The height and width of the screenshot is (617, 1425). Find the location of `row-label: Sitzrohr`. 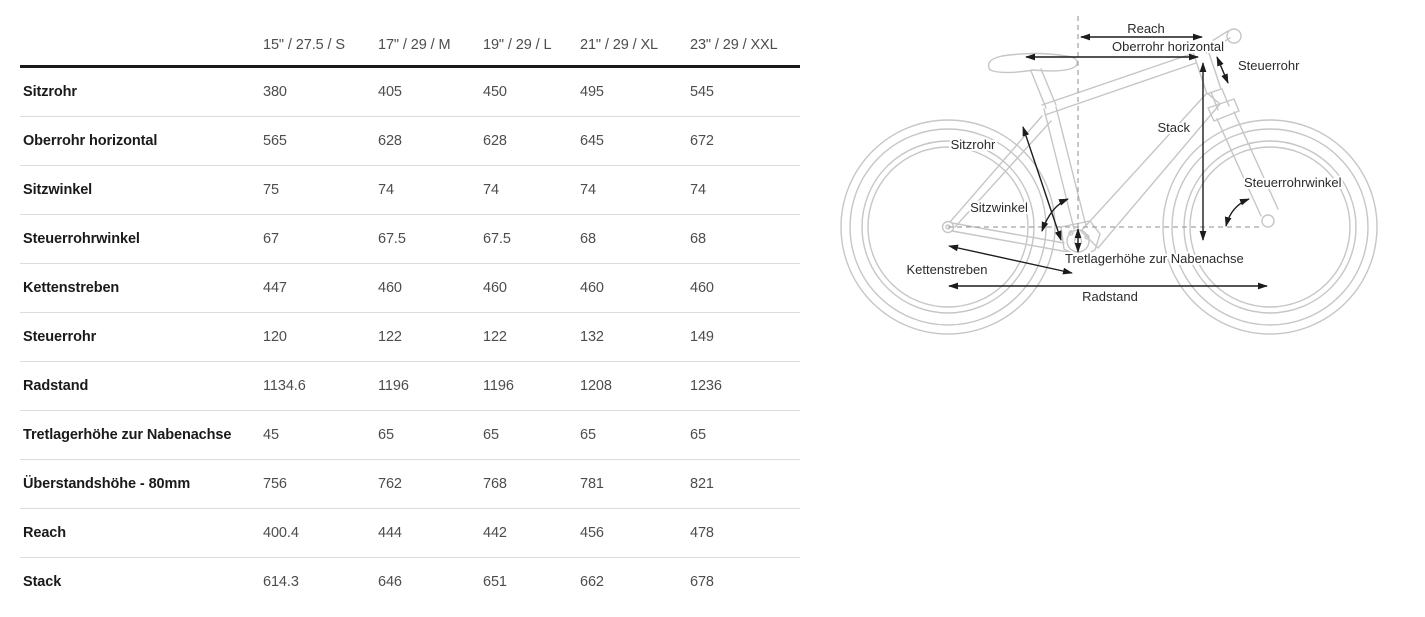

row-label: Sitzrohr is located at coordinates (141, 91).